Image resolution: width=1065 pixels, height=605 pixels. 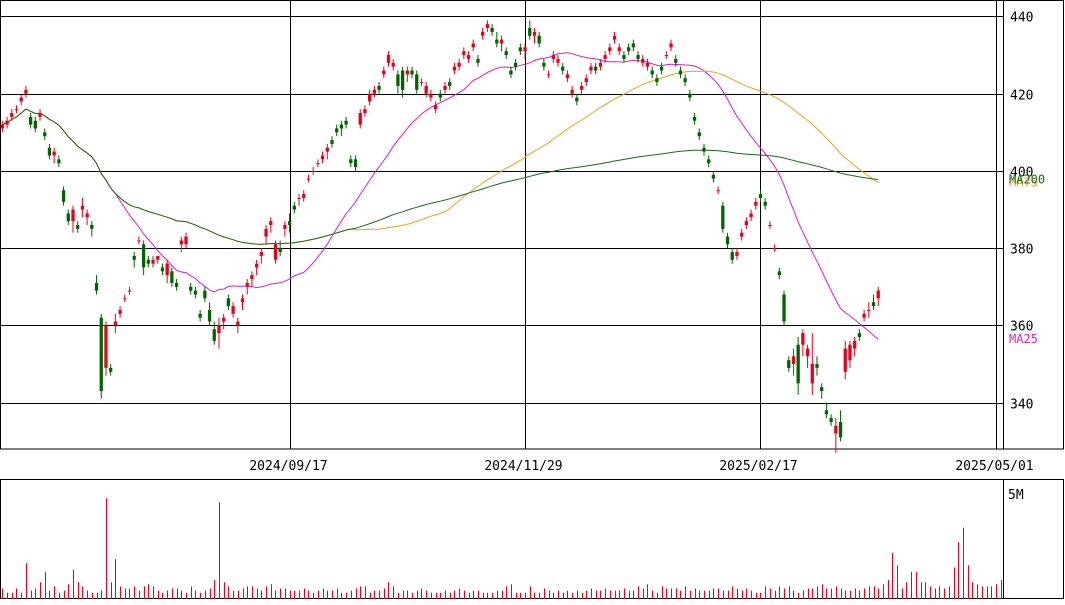 What do you see at coordinates (1021, 405) in the screenshot?
I see `price-tick-label: 340` at bounding box center [1021, 405].